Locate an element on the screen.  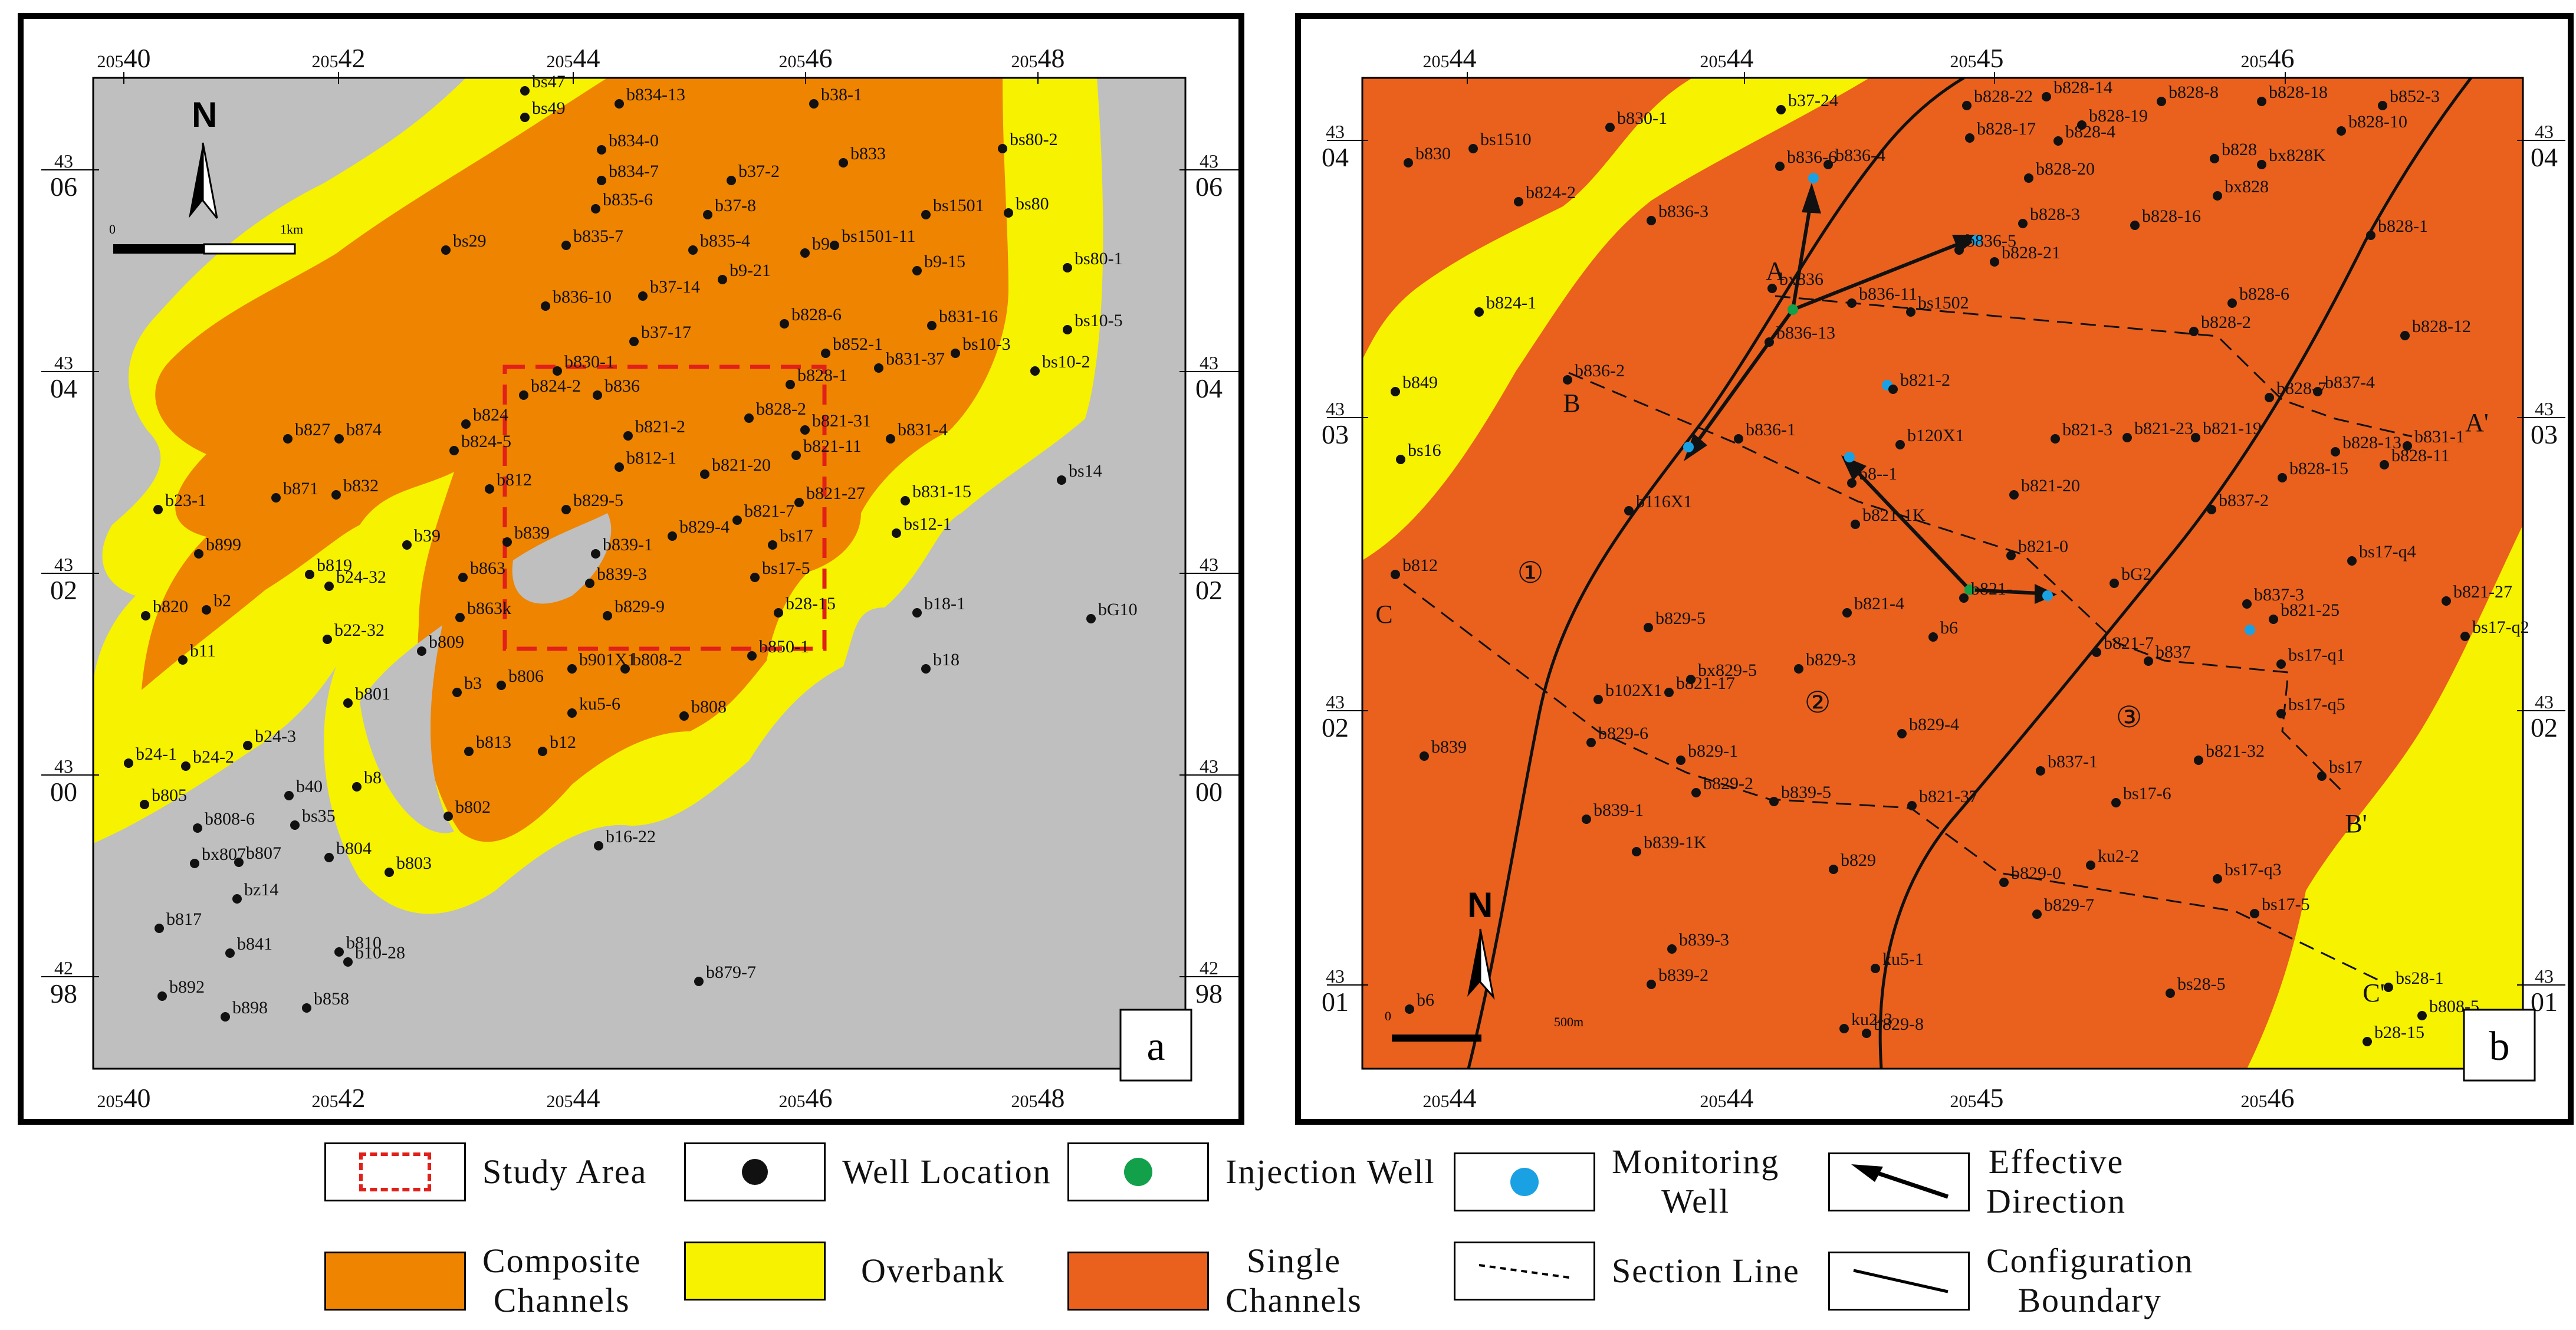
y-tick-left-top: 43 is located at coordinates (1335, 409).